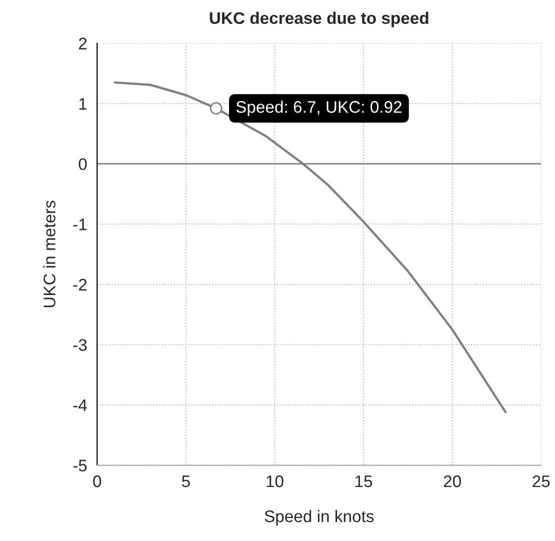  What do you see at coordinates (364, 482) in the screenshot?
I see `x-tick-label: 15` at bounding box center [364, 482].